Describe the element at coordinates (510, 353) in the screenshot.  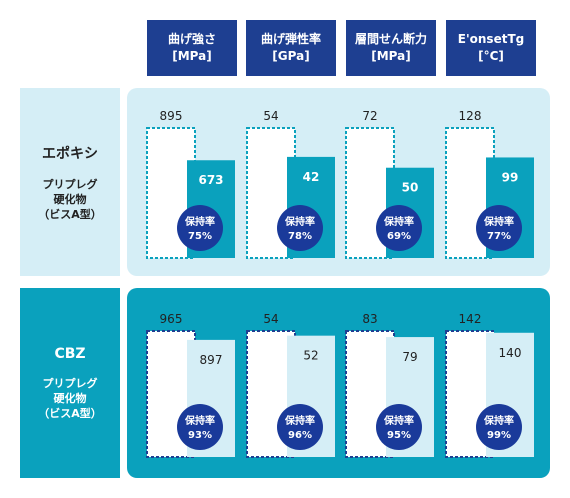
I see `value-label-after: 140` at that location.